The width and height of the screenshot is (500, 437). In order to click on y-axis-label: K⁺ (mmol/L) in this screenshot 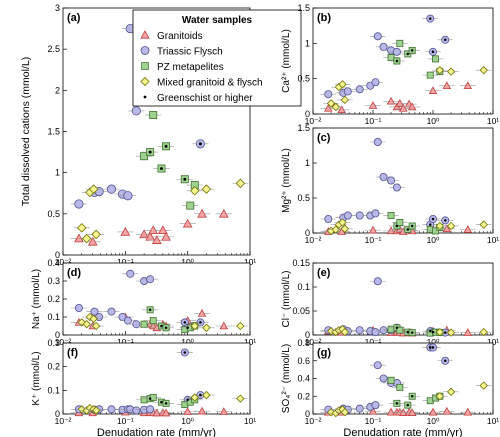, I will do `click(36, 378)`.